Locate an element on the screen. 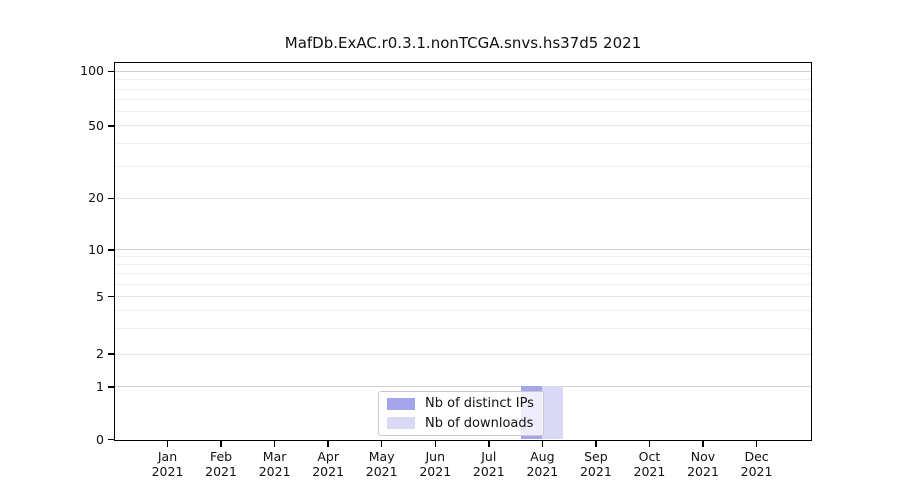 This screenshot has height=500, width=900. x-tick-label: Jul 2021 is located at coordinates (488, 464).